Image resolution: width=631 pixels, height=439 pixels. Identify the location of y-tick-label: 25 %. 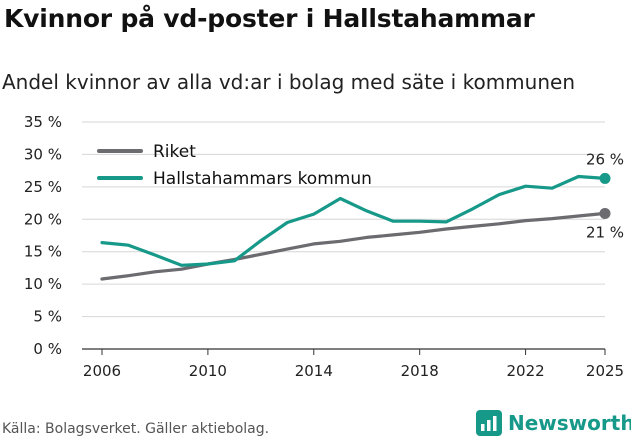
(43, 187).